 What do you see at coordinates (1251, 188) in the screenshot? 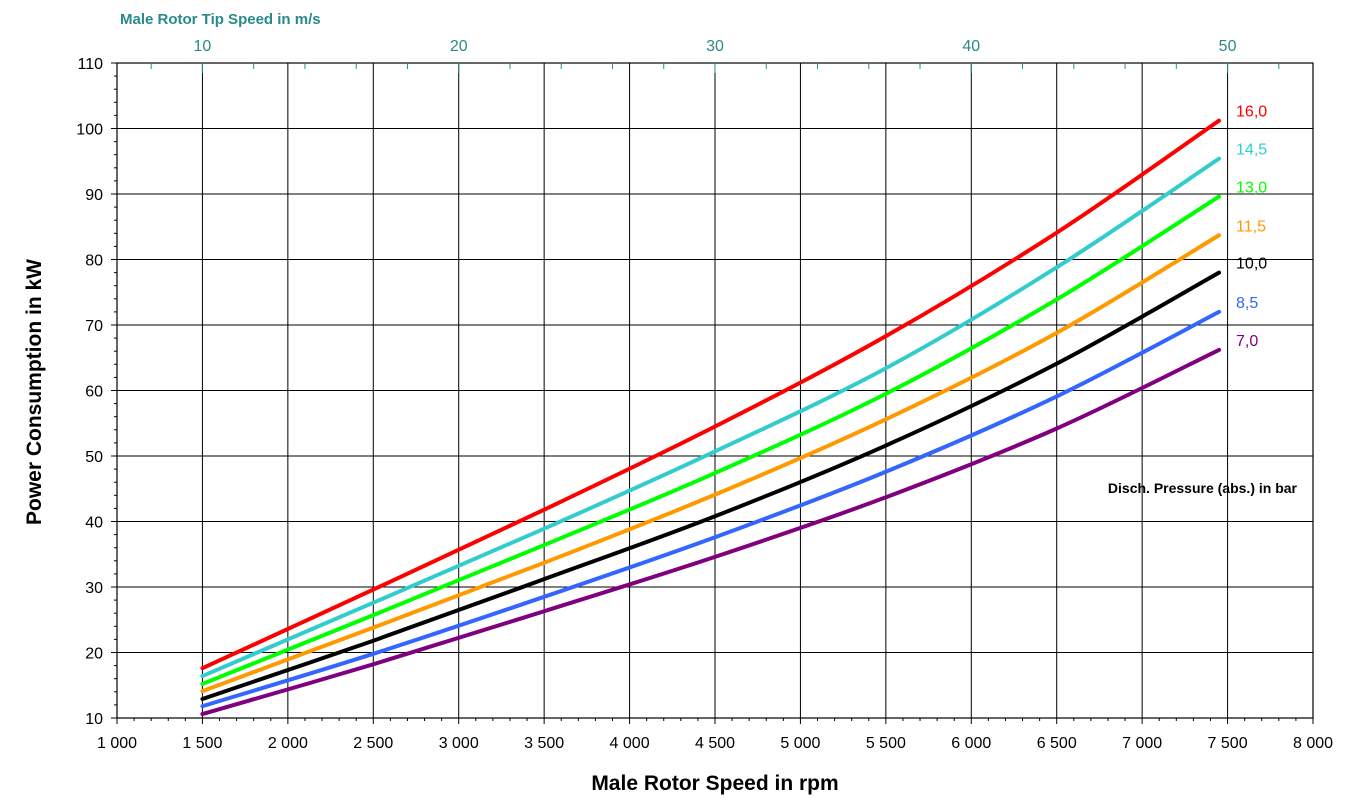
I see `series-label: 13,0` at bounding box center [1251, 188].